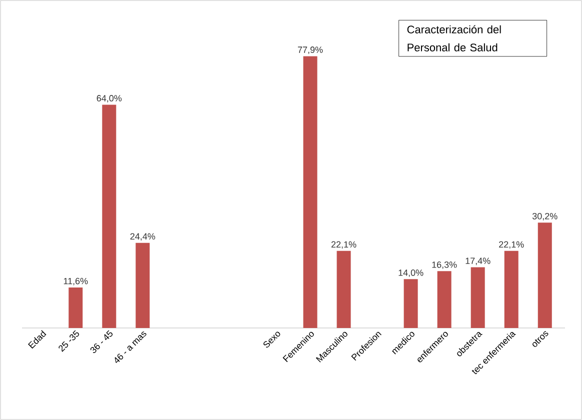 The height and width of the screenshot is (420, 582). Describe the element at coordinates (545, 216) in the screenshot. I see `data-label: 30,2%` at that location.